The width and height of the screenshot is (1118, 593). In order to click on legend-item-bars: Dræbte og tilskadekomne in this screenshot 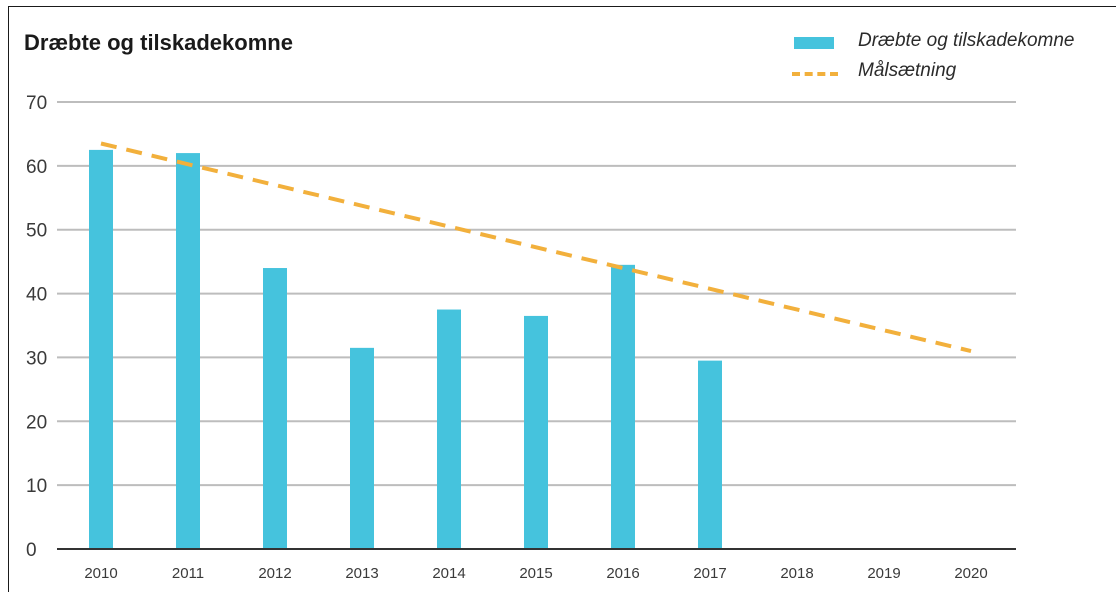, I will do `click(953, 43)`.